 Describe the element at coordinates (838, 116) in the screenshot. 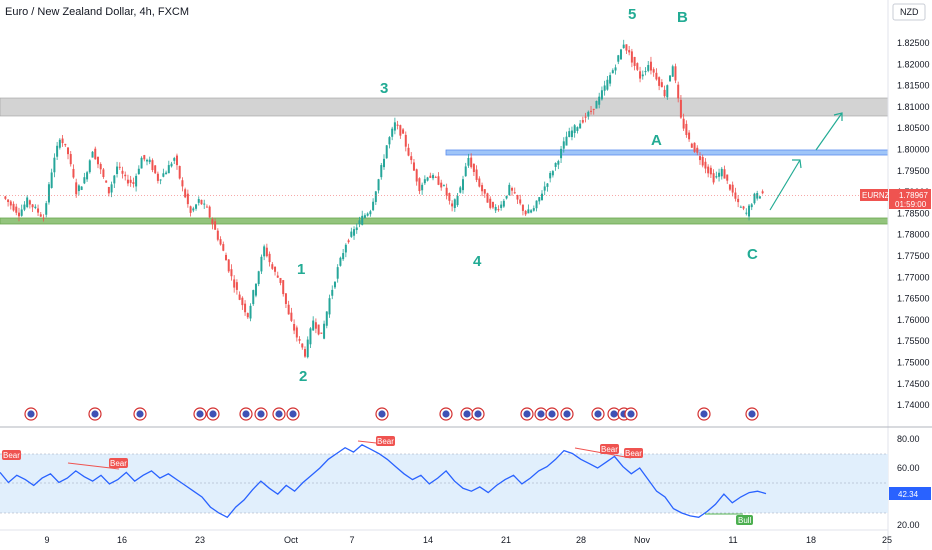

I see `projection-arrow-2-head` at that location.